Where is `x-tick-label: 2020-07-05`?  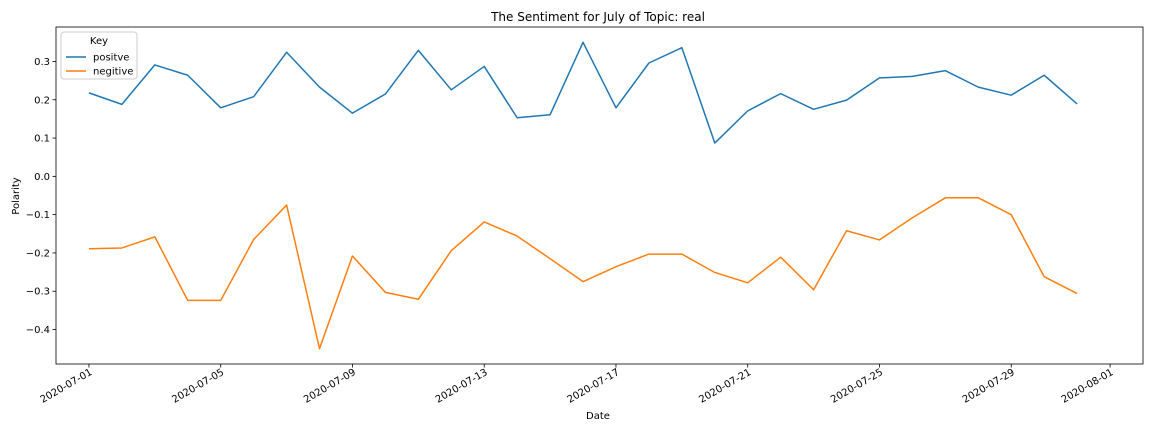
x-tick-label: 2020-07-05 is located at coordinates (198, 386).